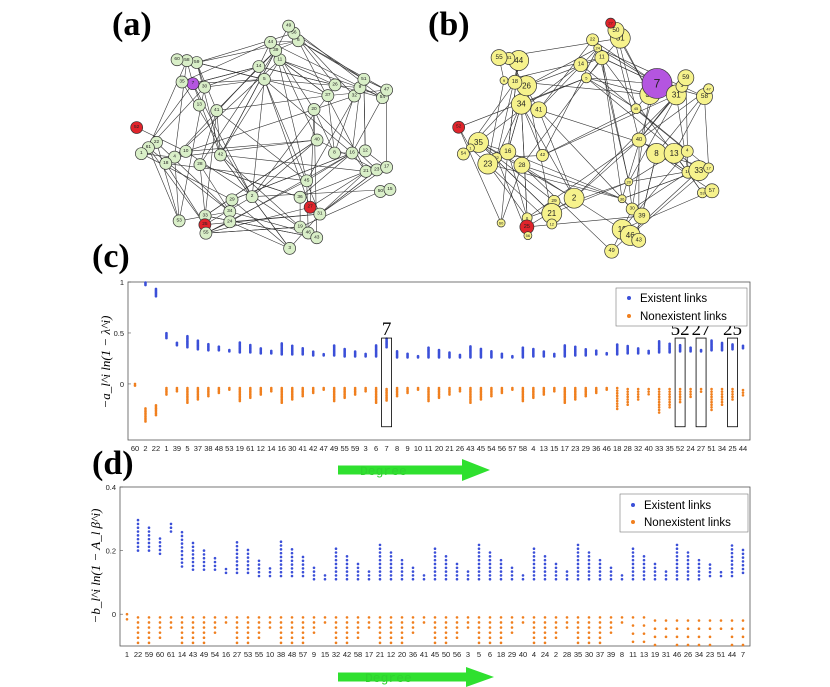 The height and width of the screenshot is (687, 830). I want to click on network-b-node-label: 18, so click(515, 82).